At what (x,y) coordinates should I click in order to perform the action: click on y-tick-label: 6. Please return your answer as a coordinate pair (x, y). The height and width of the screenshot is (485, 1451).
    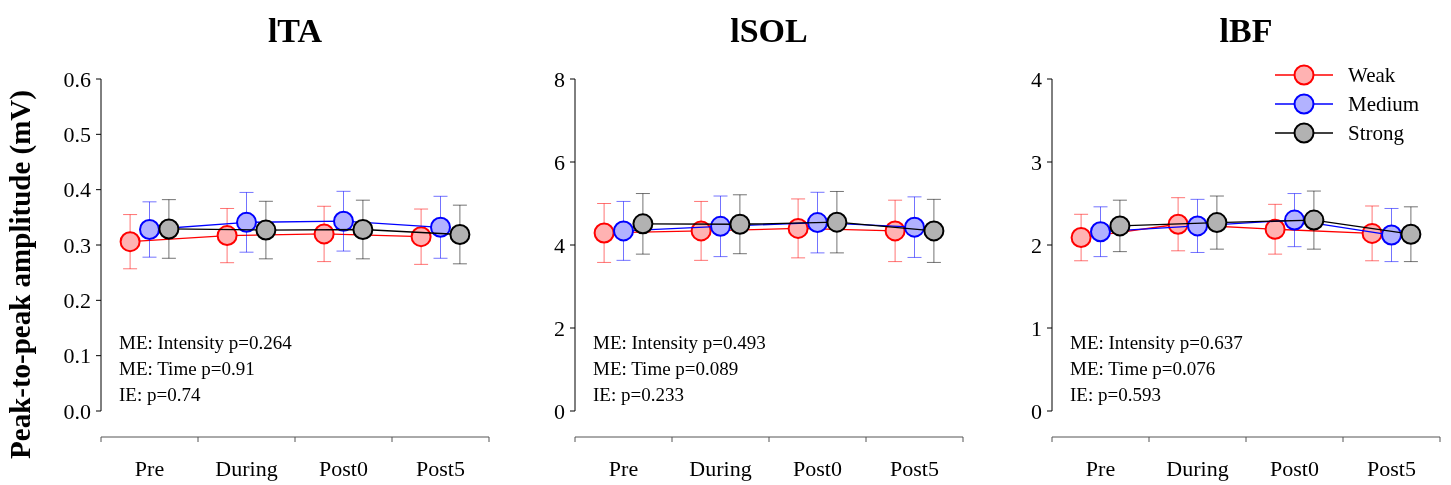
    Looking at the image, I should click on (559, 162).